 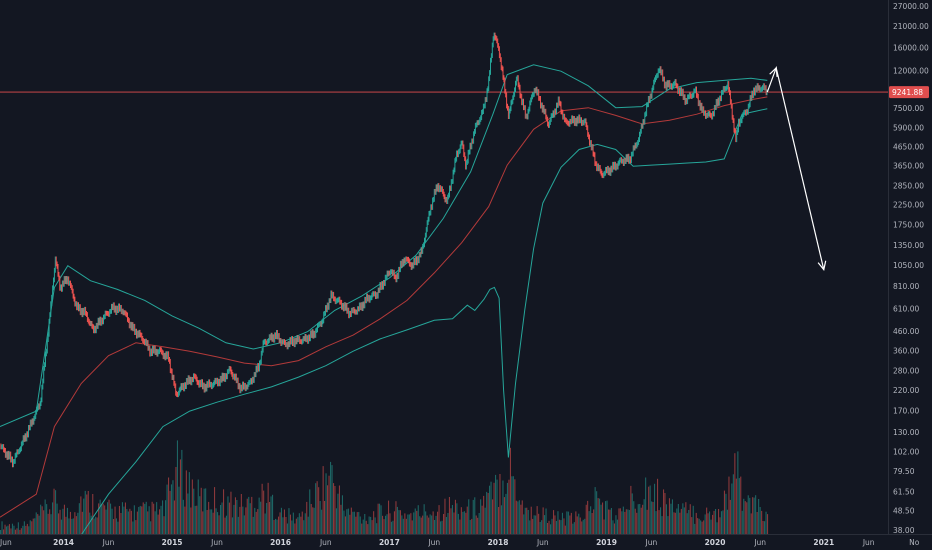 I want to click on current-price-label: 9241.88, so click(x=907, y=92).